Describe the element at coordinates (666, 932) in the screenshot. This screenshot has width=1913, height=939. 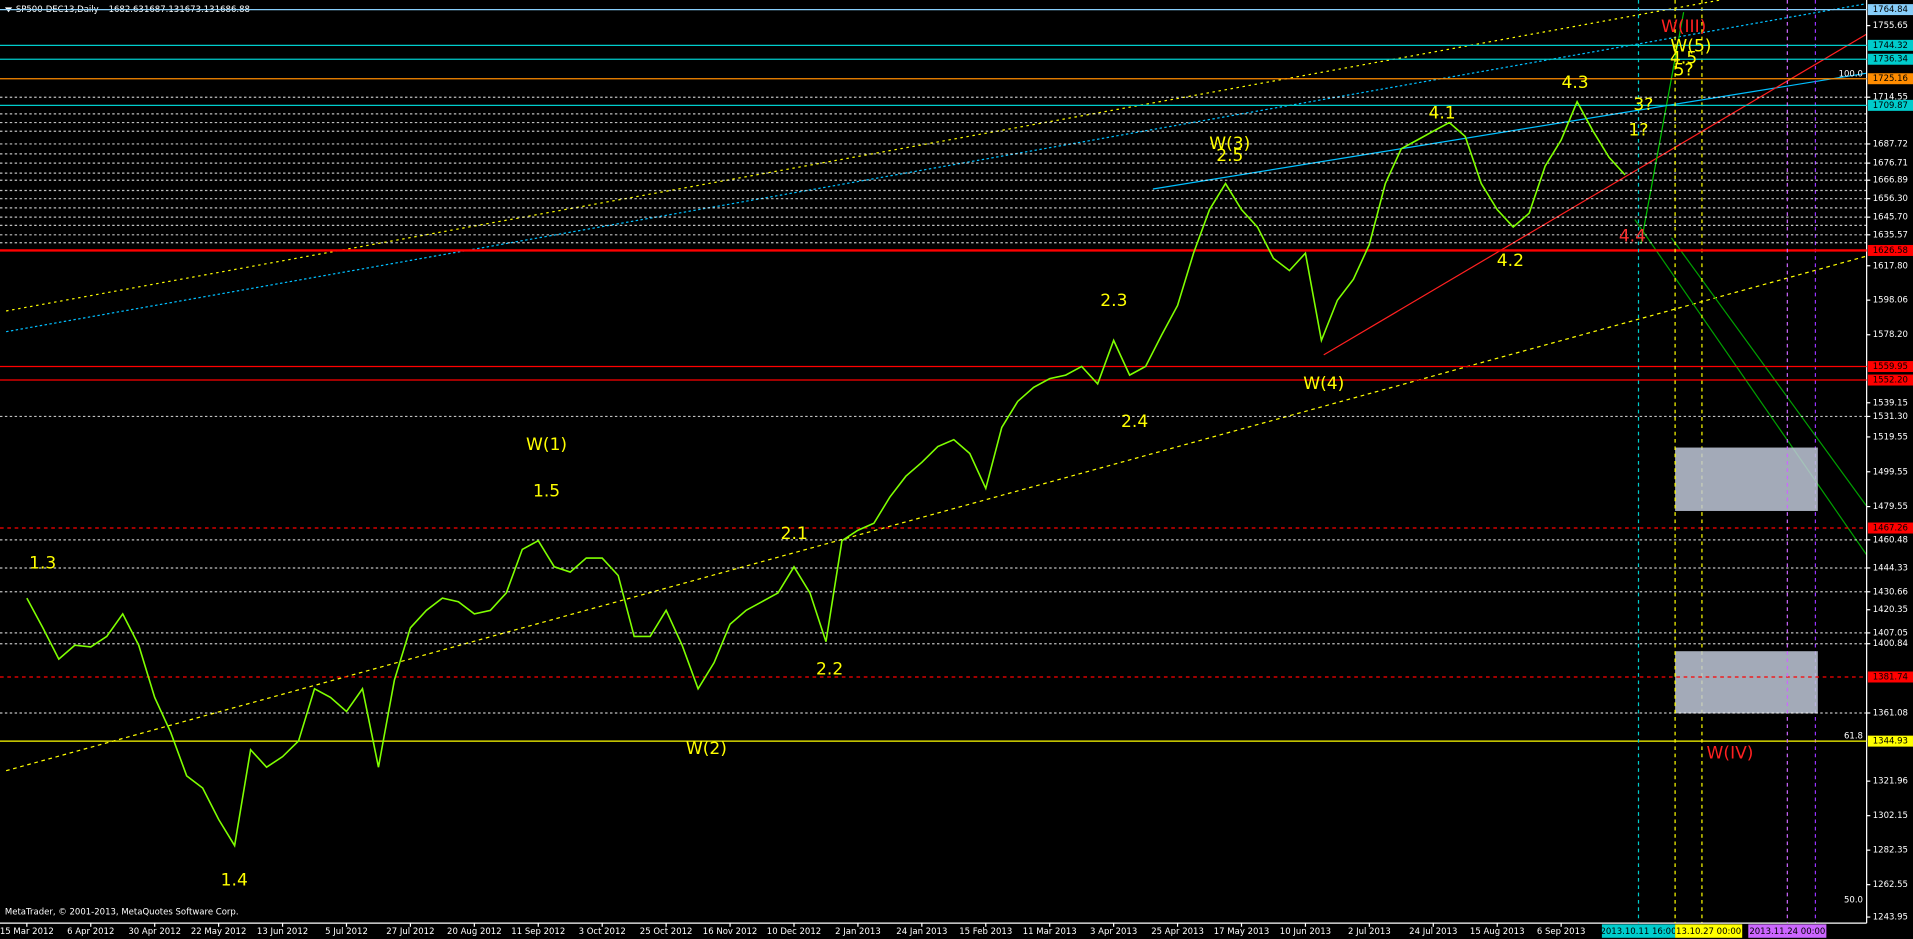
I see `x-tick-label: 25 Oct 2012` at that location.